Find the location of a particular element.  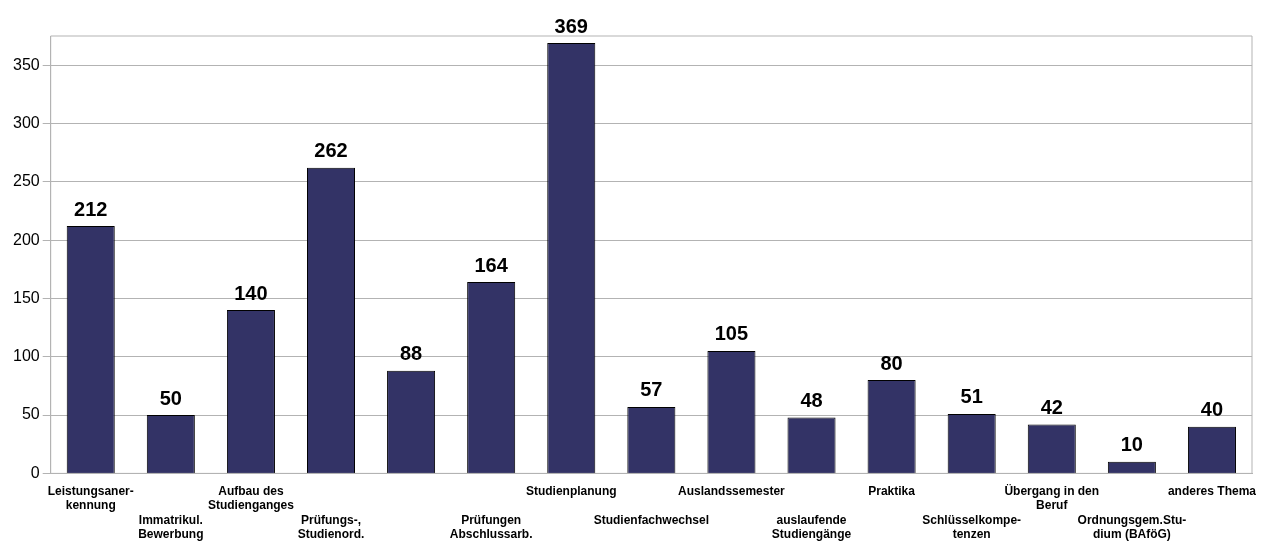

data-label: 40 is located at coordinates (1212, 409).